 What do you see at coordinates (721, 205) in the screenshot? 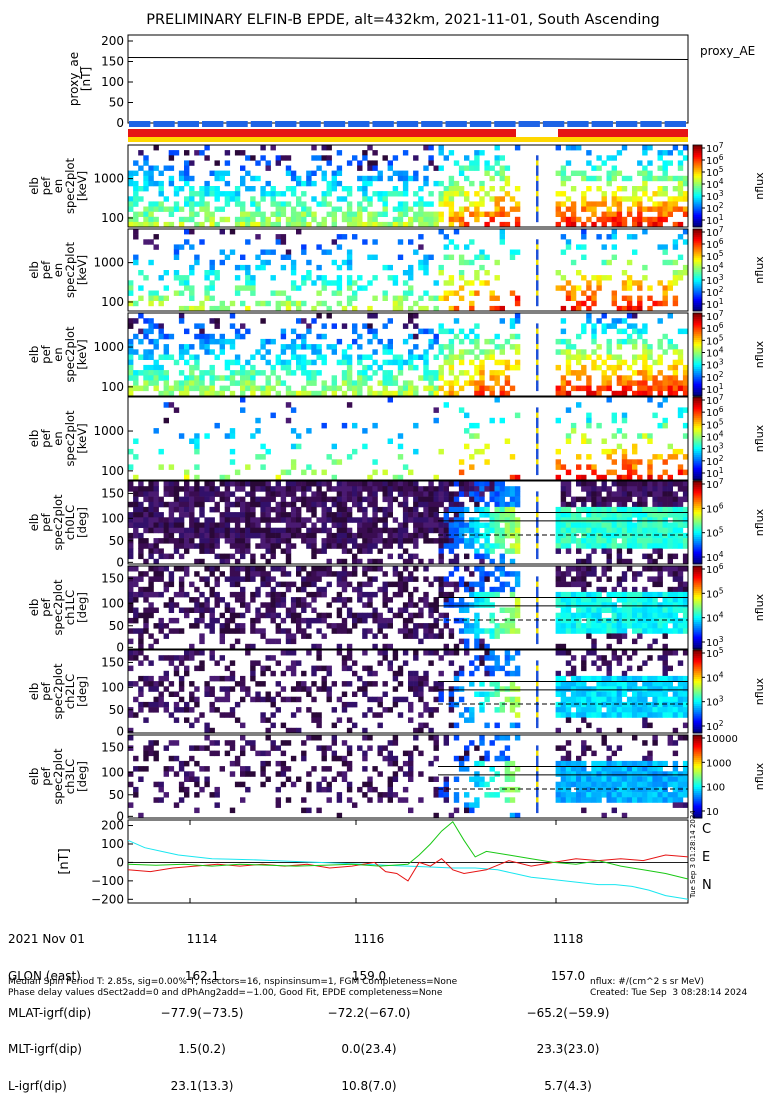
I see `colorbar-tick-exponent: 2` at bounding box center [721, 205].